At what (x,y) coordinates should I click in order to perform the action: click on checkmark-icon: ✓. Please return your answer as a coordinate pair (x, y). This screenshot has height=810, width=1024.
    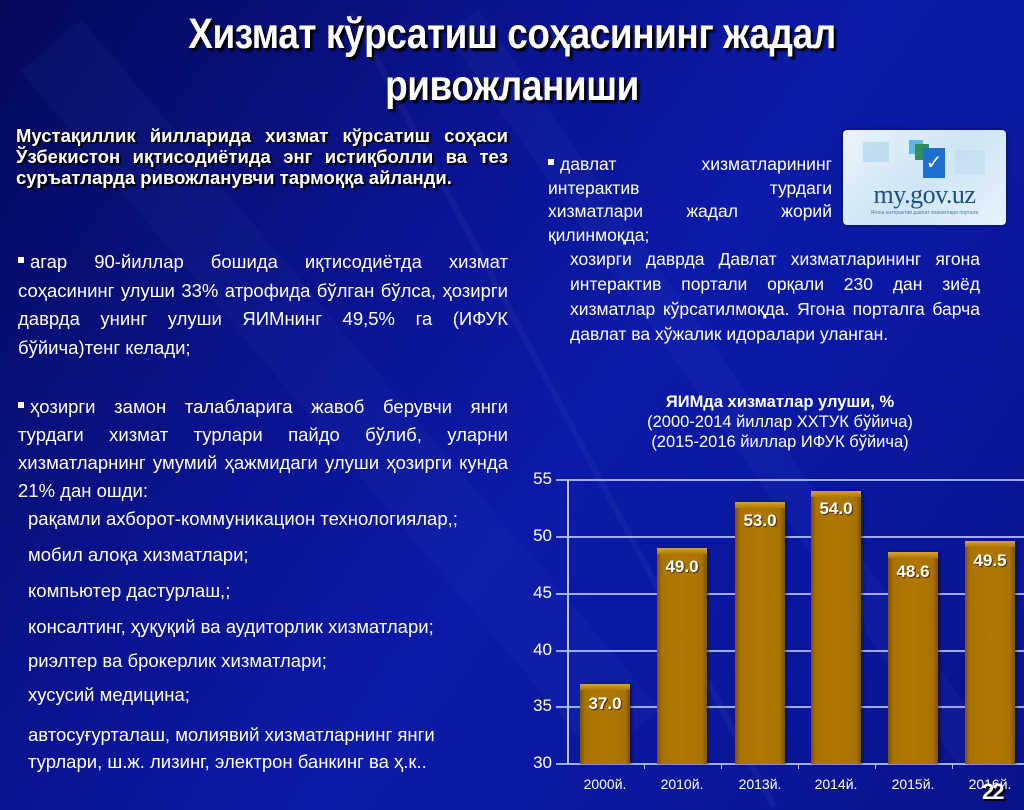
    Looking at the image, I should click on (934, 163).